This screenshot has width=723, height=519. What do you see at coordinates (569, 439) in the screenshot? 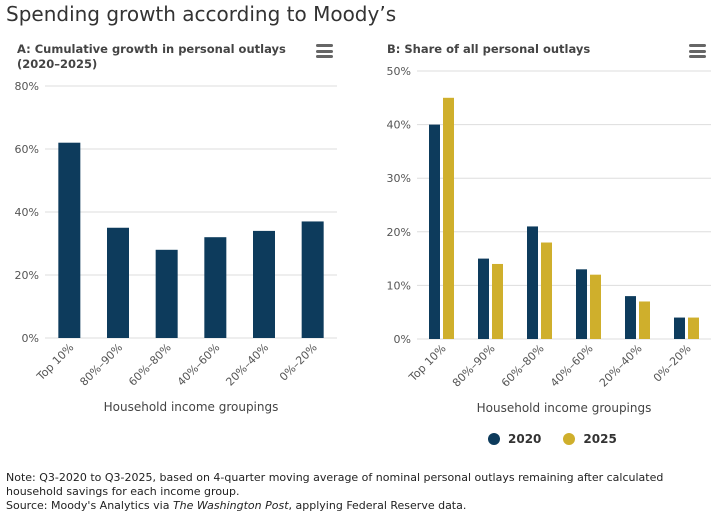
I see `legend-marker-2025` at bounding box center [569, 439].